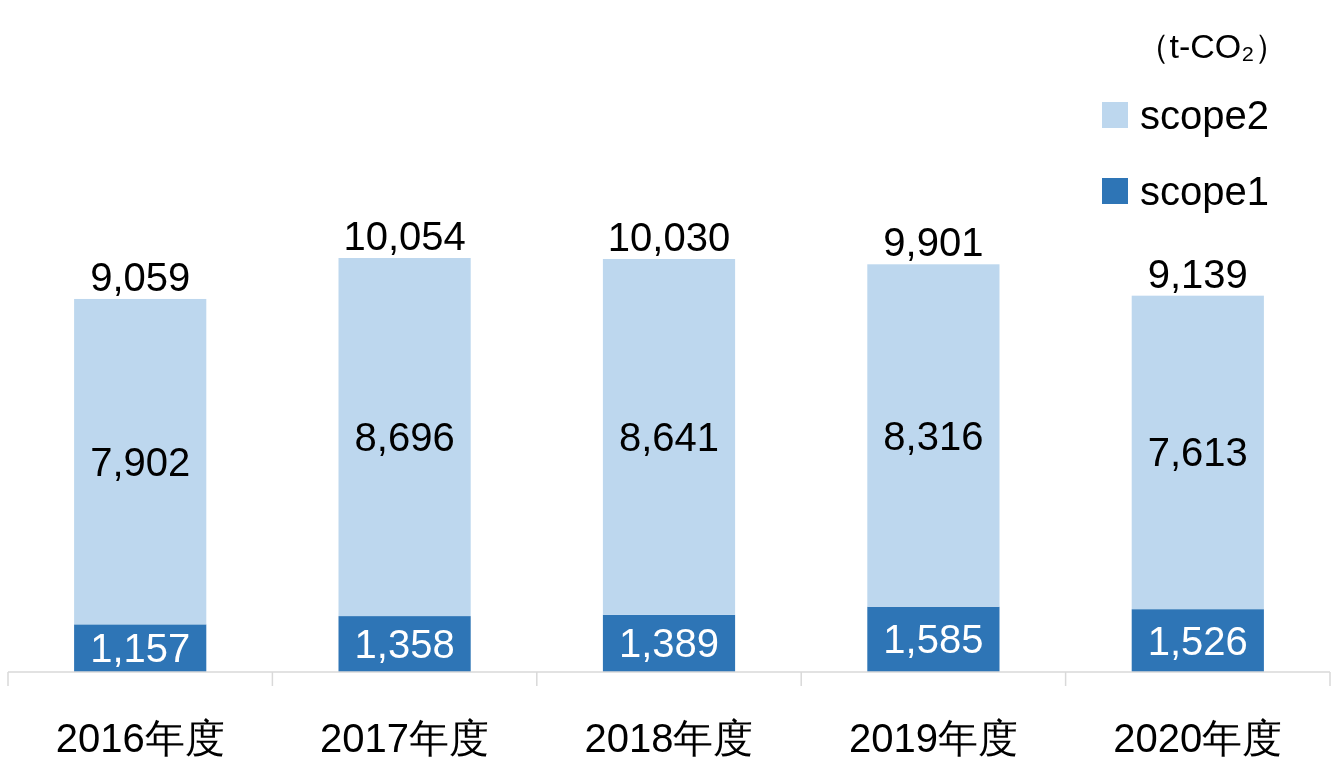  Describe the element at coordinates (669, 436) in the screenshot. I see `data-label: 8,641` at that location.